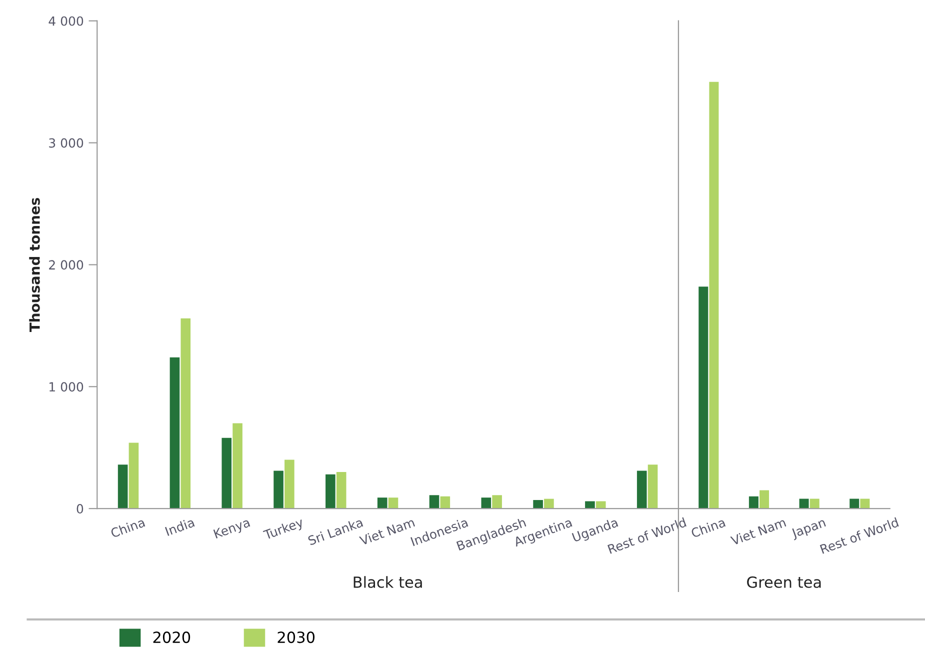  What do you see at coordinates (66, 265) in the screenshot?
I see `y-tick-label: 2 000` at bounding box center [66, 265].